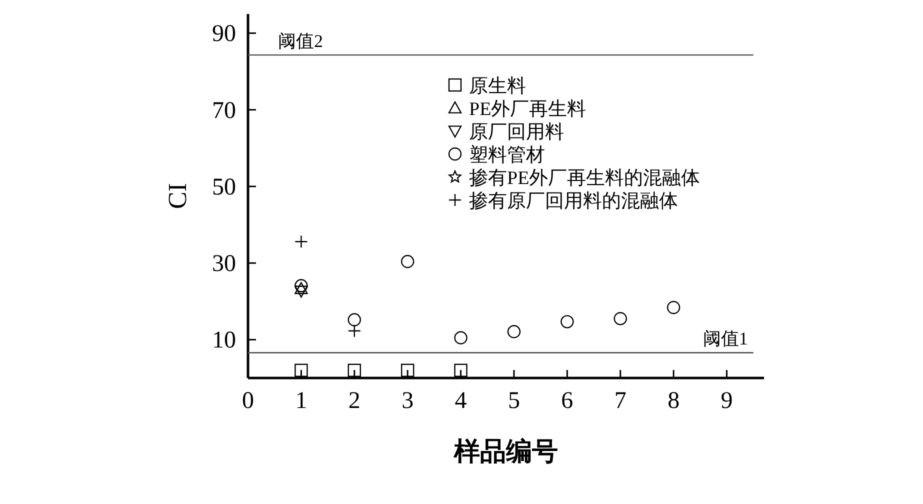 The width and height of the screenshot is (923, 504). What do you see at coordinates (567, 401) in the screenshot?
I see `x-tick-label: 6` at bounding box center [567, 401].